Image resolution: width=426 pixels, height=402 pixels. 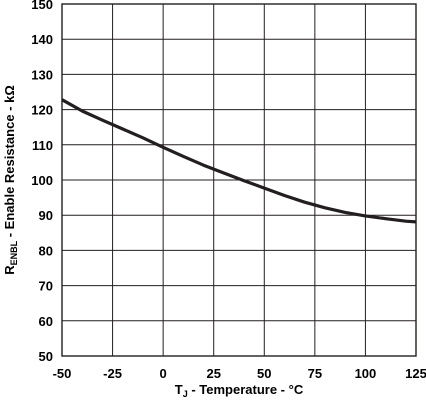 I want to click on x-tick-label: 125, so click(x=415, y=373).